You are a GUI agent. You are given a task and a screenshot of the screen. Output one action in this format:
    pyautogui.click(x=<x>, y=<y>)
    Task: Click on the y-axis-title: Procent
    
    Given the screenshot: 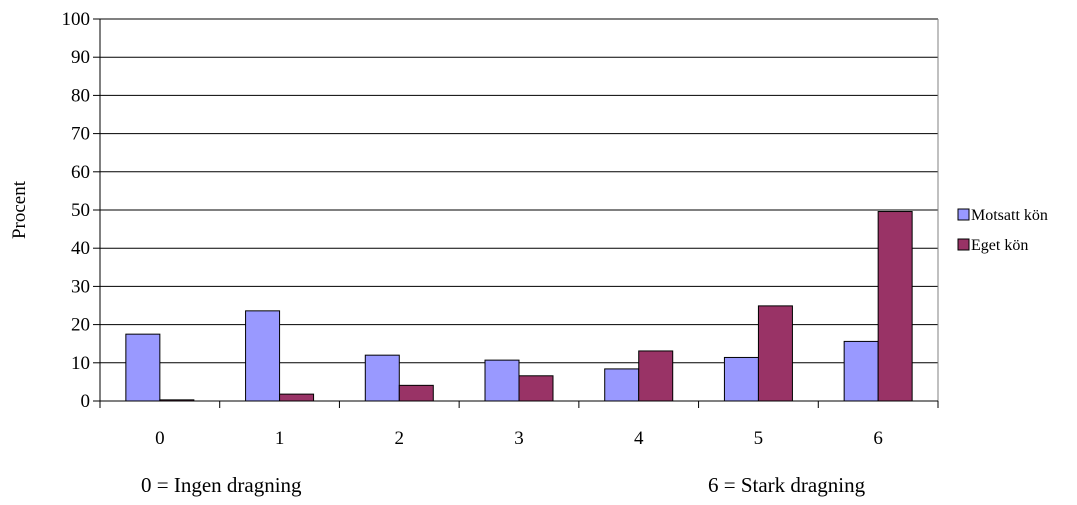 What is the action you would take?
    pyautogui.click(x=19, y=209)
    